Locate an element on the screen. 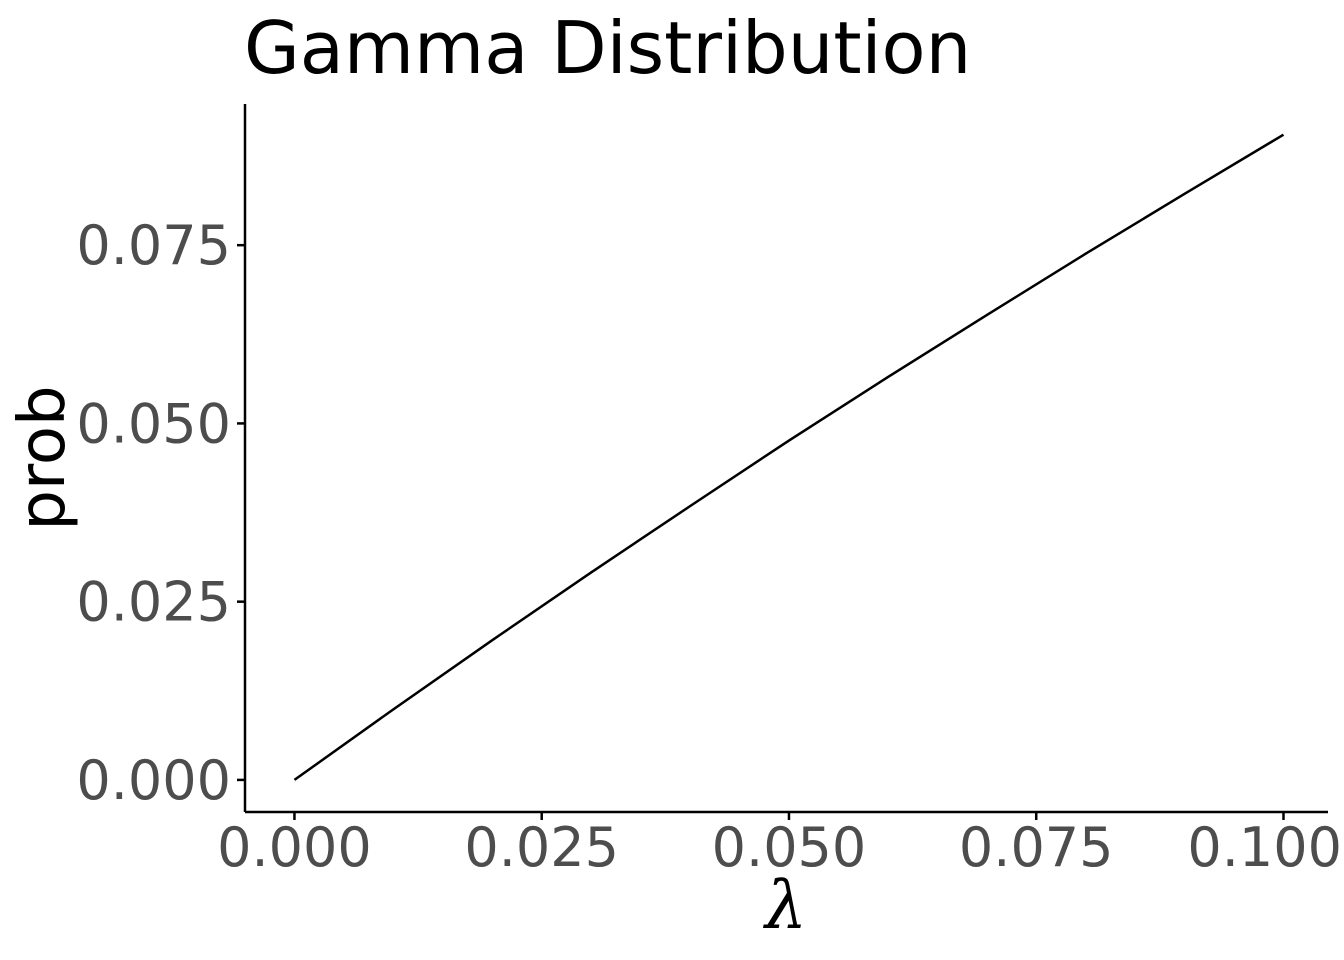 This screenshot has width=1344, height=960. x-tick-label: 0.025 is located at coordinates (541, 847).